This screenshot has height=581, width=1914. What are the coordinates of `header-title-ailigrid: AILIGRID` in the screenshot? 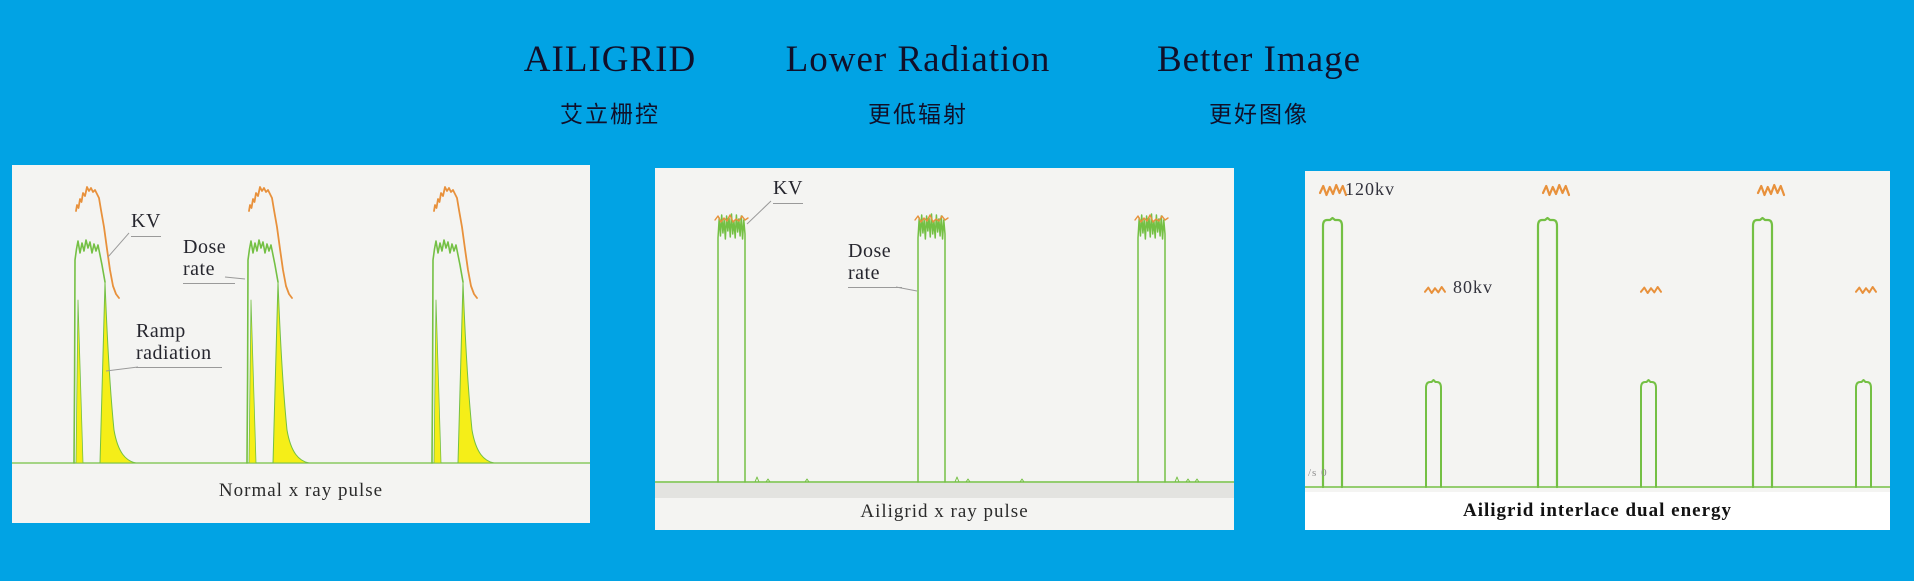 It's located at (610, 59).